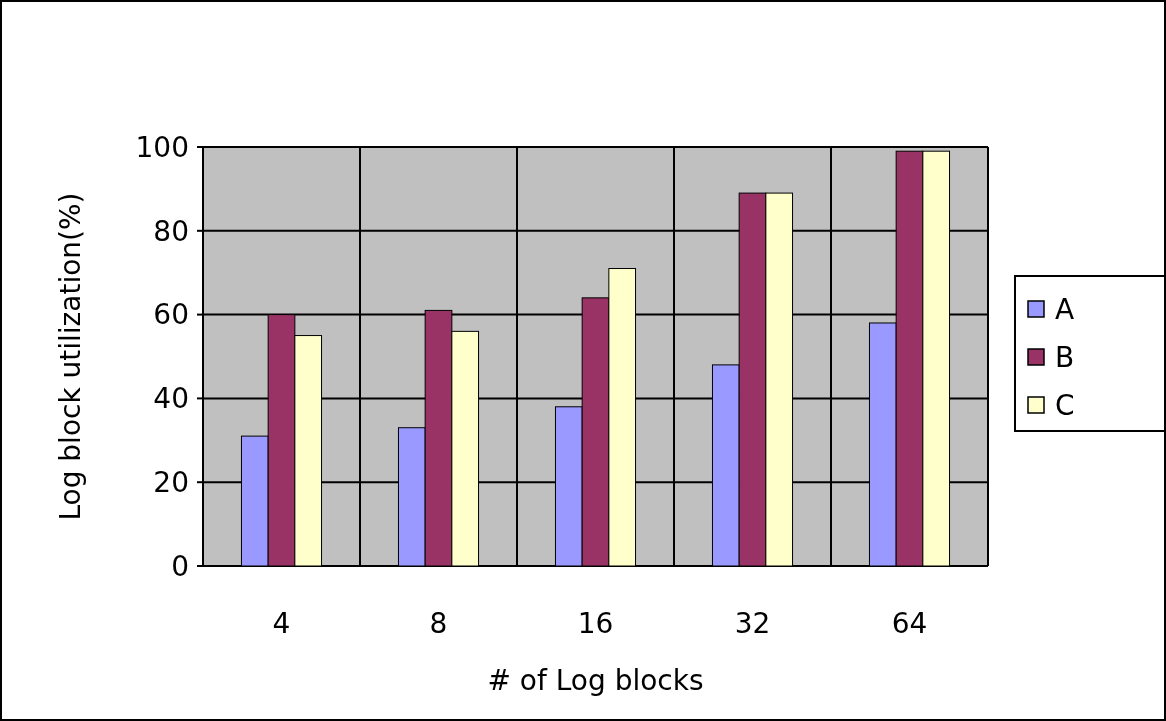 This screenshot has height=721, width=1166. I want to click on y-tick-label: 40, so click(171, 399).